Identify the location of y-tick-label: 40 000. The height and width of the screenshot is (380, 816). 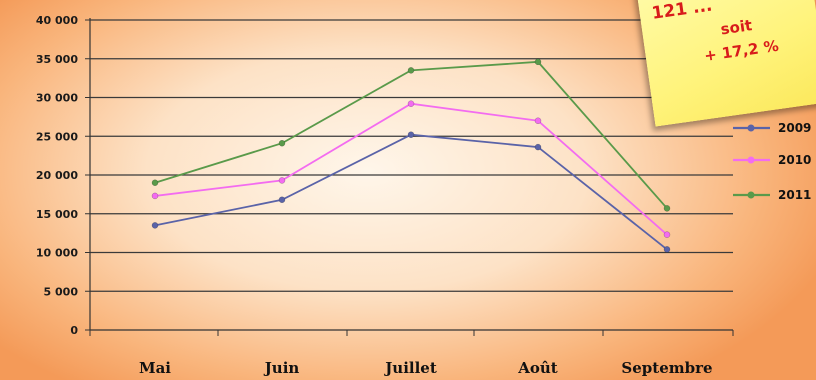
(57, 20).